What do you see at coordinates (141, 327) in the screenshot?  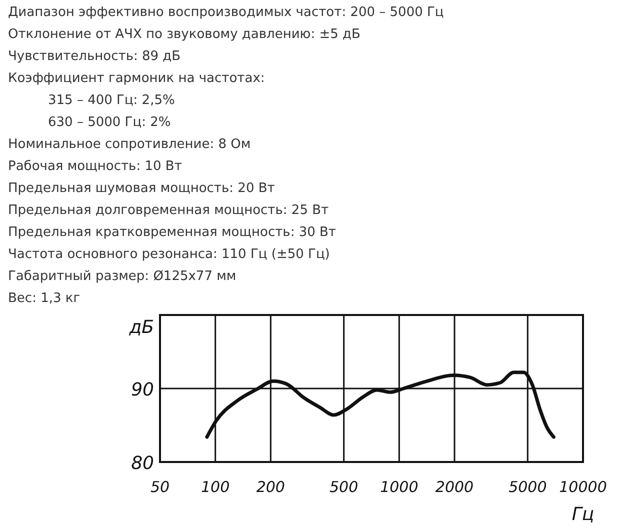 I see `y-axis-title: дБ` at bounding box center [141, 327].